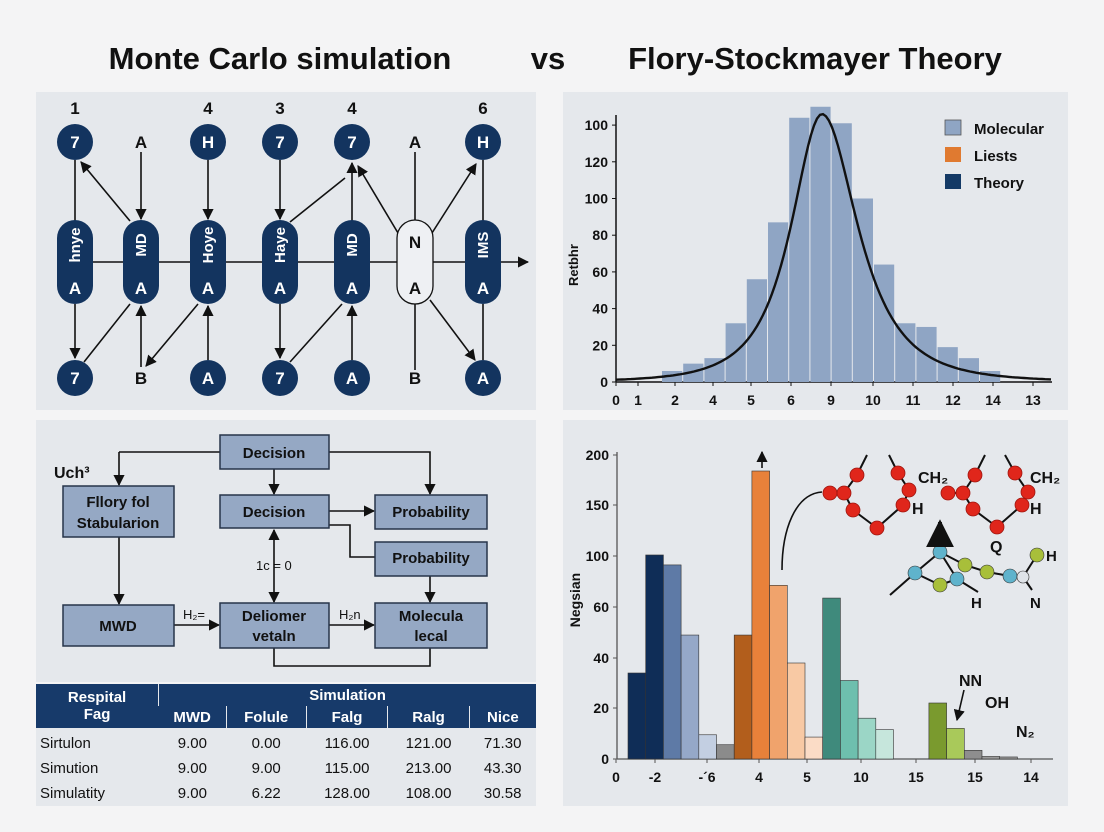 This screenshot has width=1104, height=832. I want to click on decision-label-2: Decision, so click(274, 512).